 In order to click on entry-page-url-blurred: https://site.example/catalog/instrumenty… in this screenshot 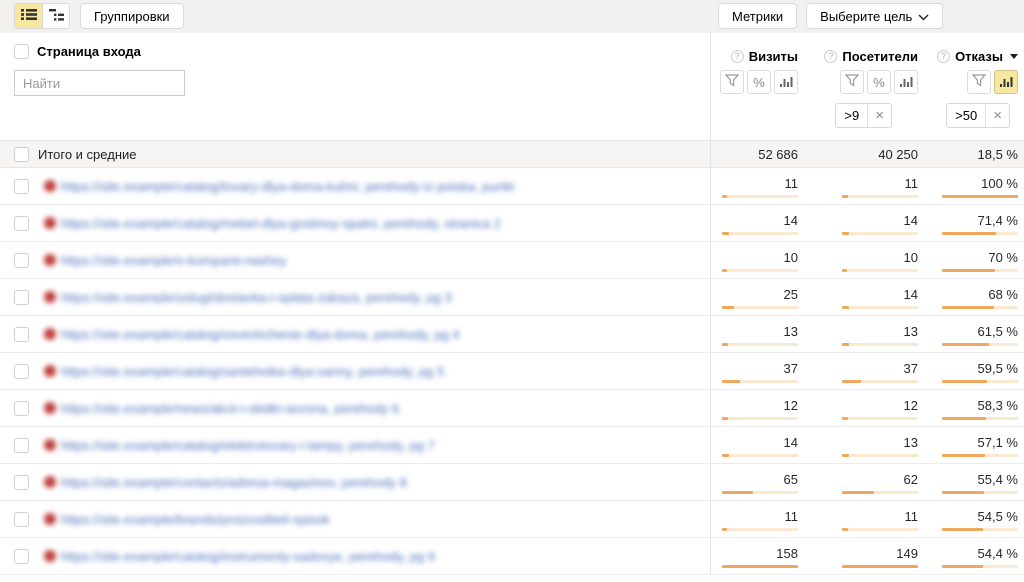, I will do `click(248, 556)`.